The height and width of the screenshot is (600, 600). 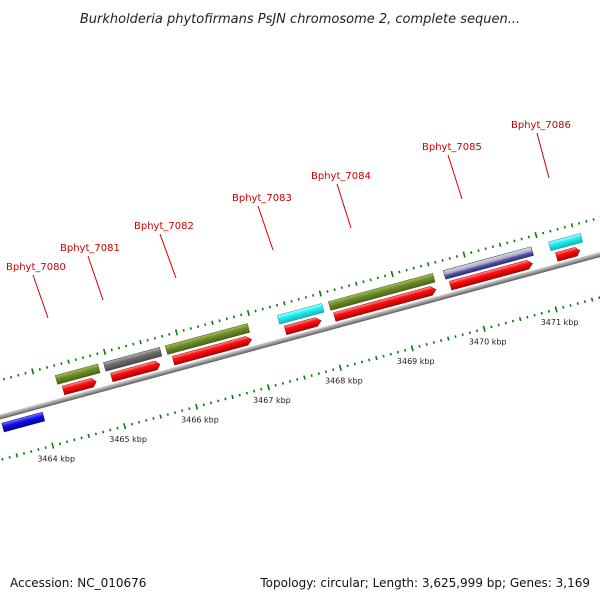 I want to click on kbp-label: 3466 kbp, so click(x=200, y=419).